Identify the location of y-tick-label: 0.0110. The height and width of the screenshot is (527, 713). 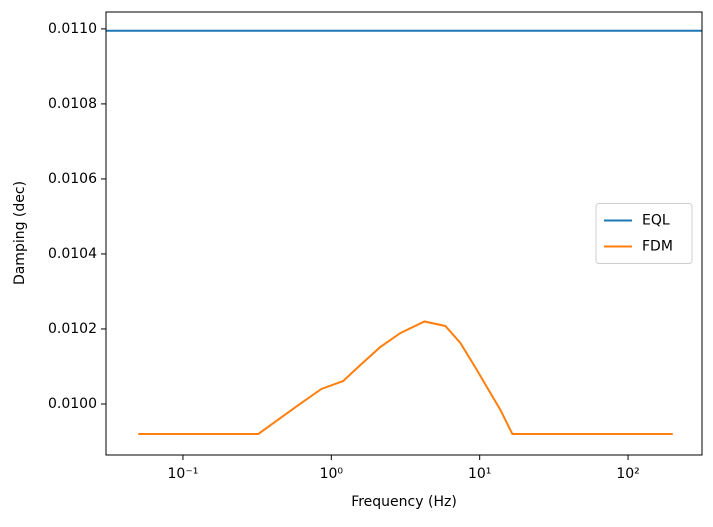
(72, 29).